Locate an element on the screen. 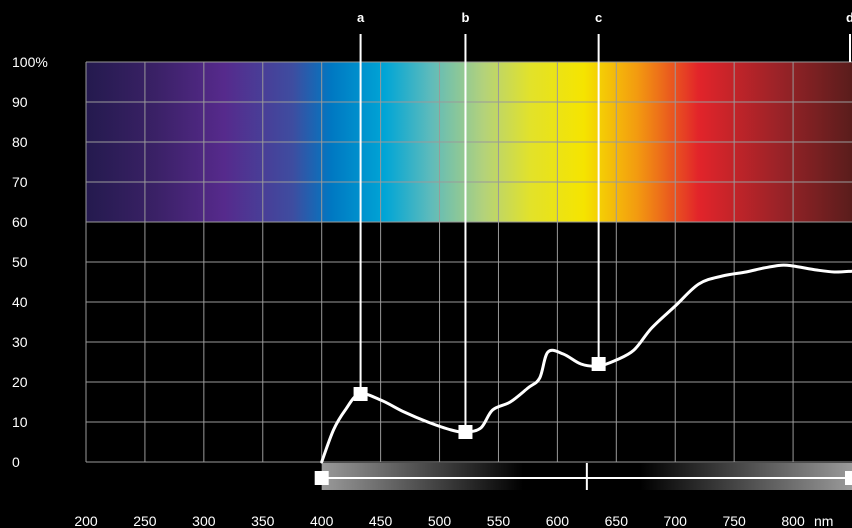 The image size is (852, 528). marker-point-b is located at coordinates (465, 432).